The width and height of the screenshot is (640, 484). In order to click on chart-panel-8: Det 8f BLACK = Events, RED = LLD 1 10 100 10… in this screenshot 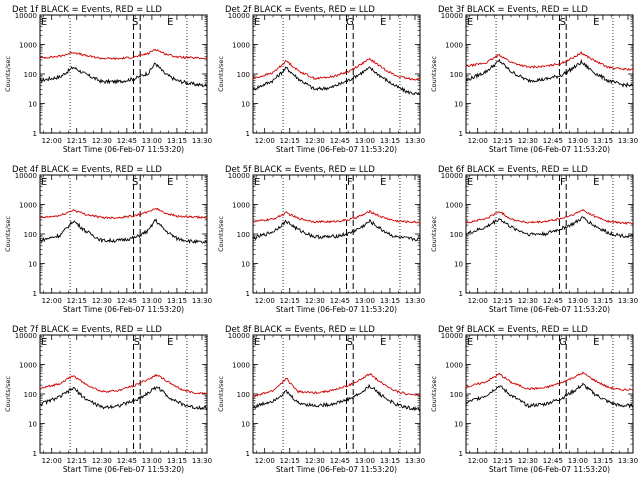, I will do `click(321, 399)`.